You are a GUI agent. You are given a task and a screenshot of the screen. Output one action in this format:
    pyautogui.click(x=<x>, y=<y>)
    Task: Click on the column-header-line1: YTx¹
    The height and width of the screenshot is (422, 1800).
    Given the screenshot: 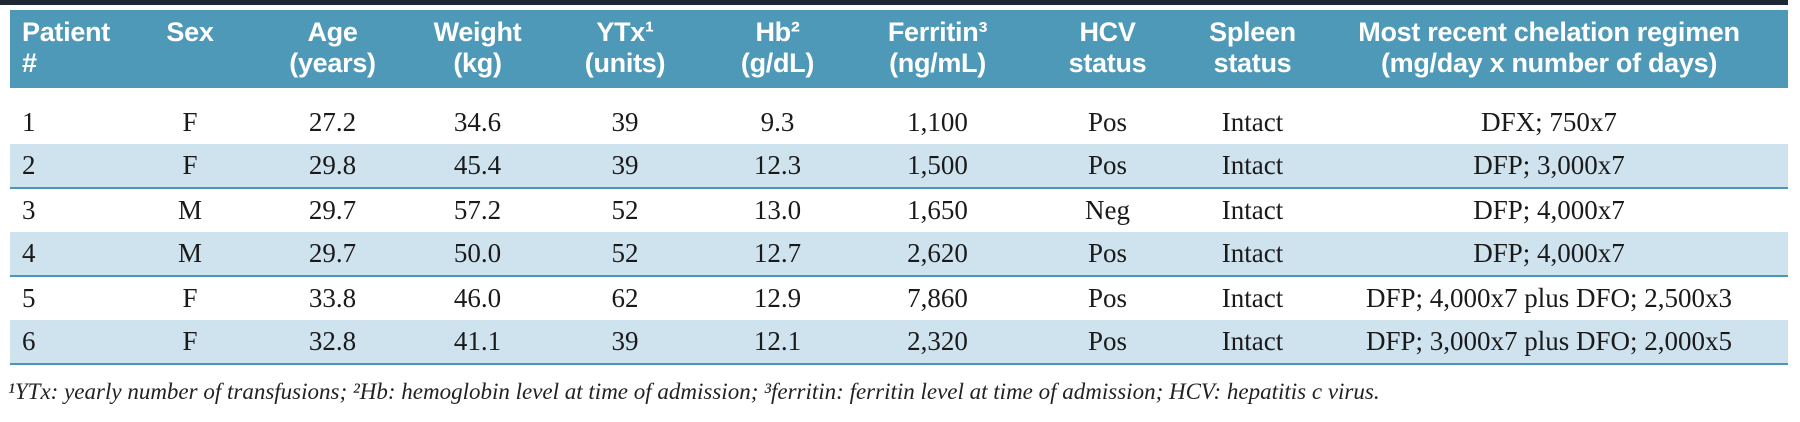 What is the action you would take?
    pyautogui.click(x=625, y=32)
    